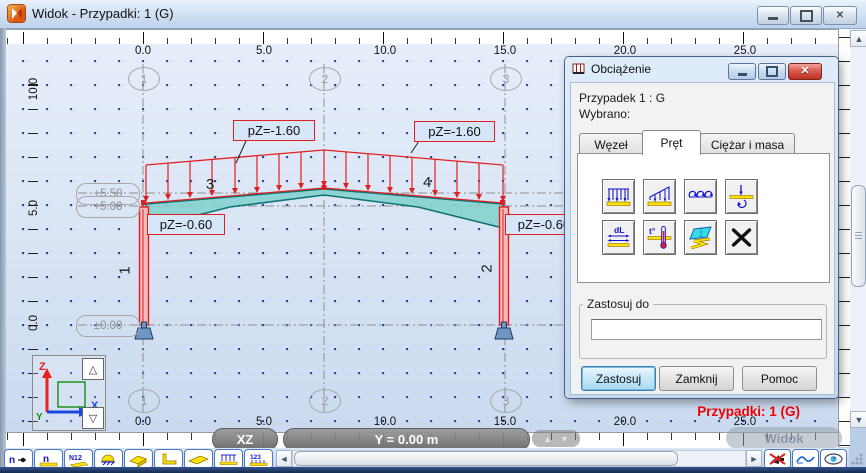  What do you see at coordinates (42, 367) in the screenshot?
I see `z-axis-label: Z` at bounding box center [42, 367].